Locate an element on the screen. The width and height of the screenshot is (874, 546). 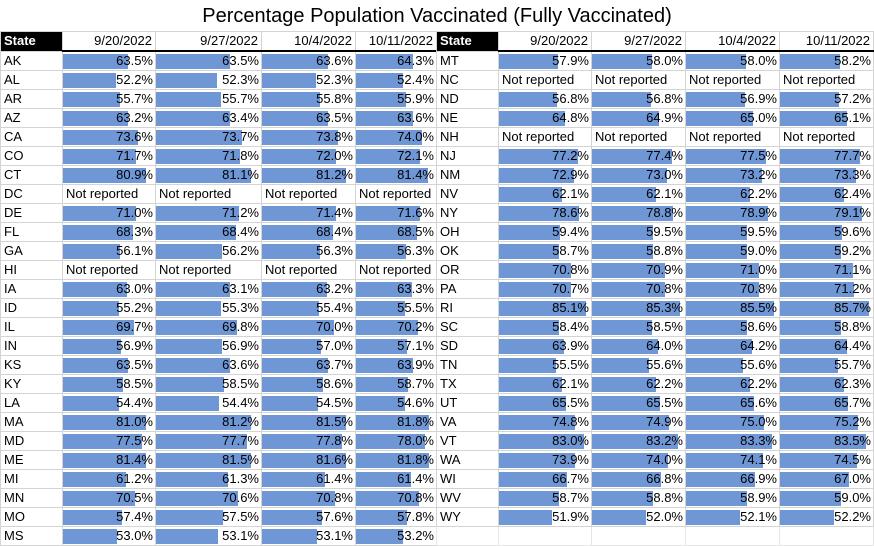
value-cell: 63.7% is located at coordinates (308, 365).